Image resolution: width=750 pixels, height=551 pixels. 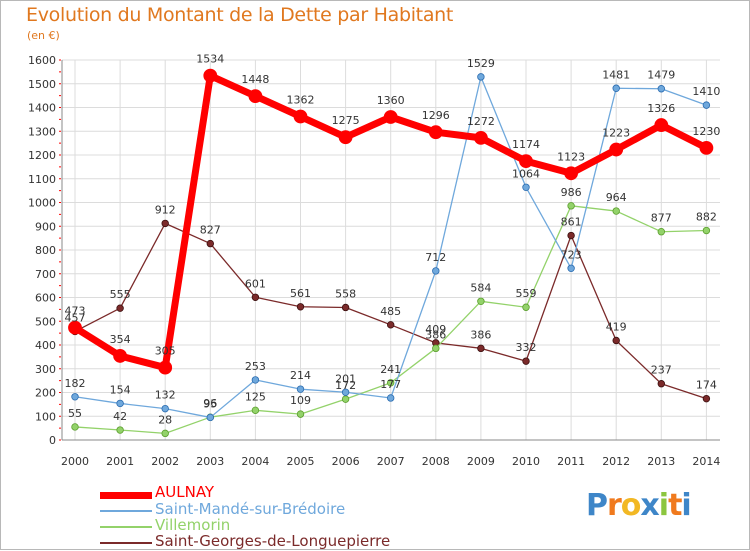 I want to click on series-0-data-label: 354, so click(x=120, y=339).